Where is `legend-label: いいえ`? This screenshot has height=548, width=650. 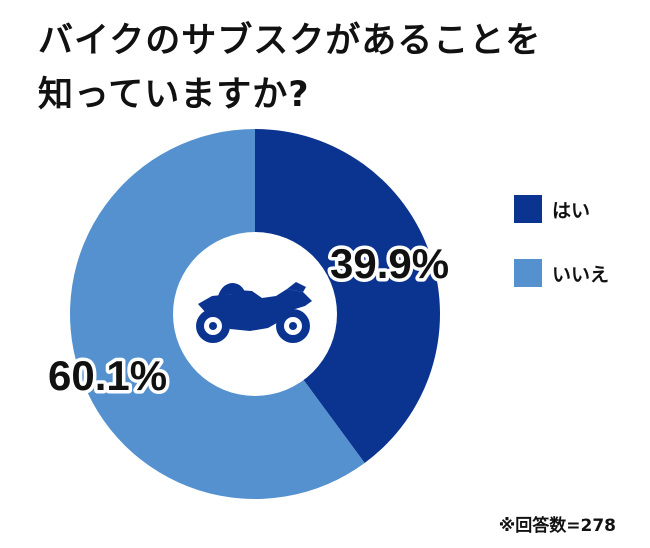 legend-label: いいえ is located at coordinates (581, 274).